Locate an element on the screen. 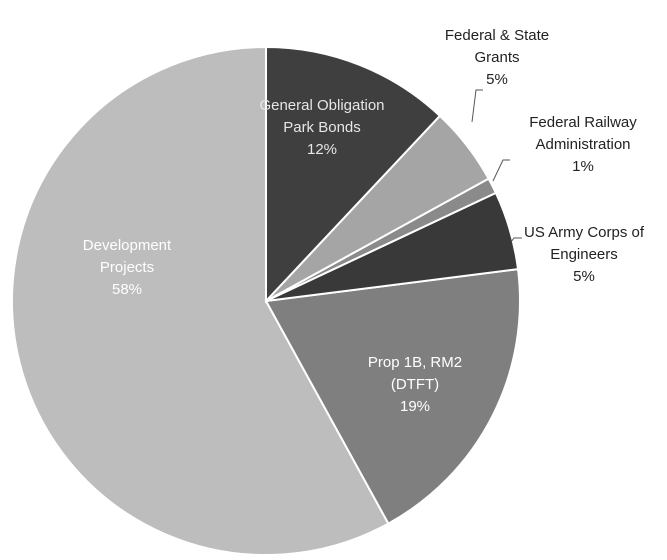 This screenshot has height=560, width=667. slice-value: 12% is located at coordinates (322, 149).